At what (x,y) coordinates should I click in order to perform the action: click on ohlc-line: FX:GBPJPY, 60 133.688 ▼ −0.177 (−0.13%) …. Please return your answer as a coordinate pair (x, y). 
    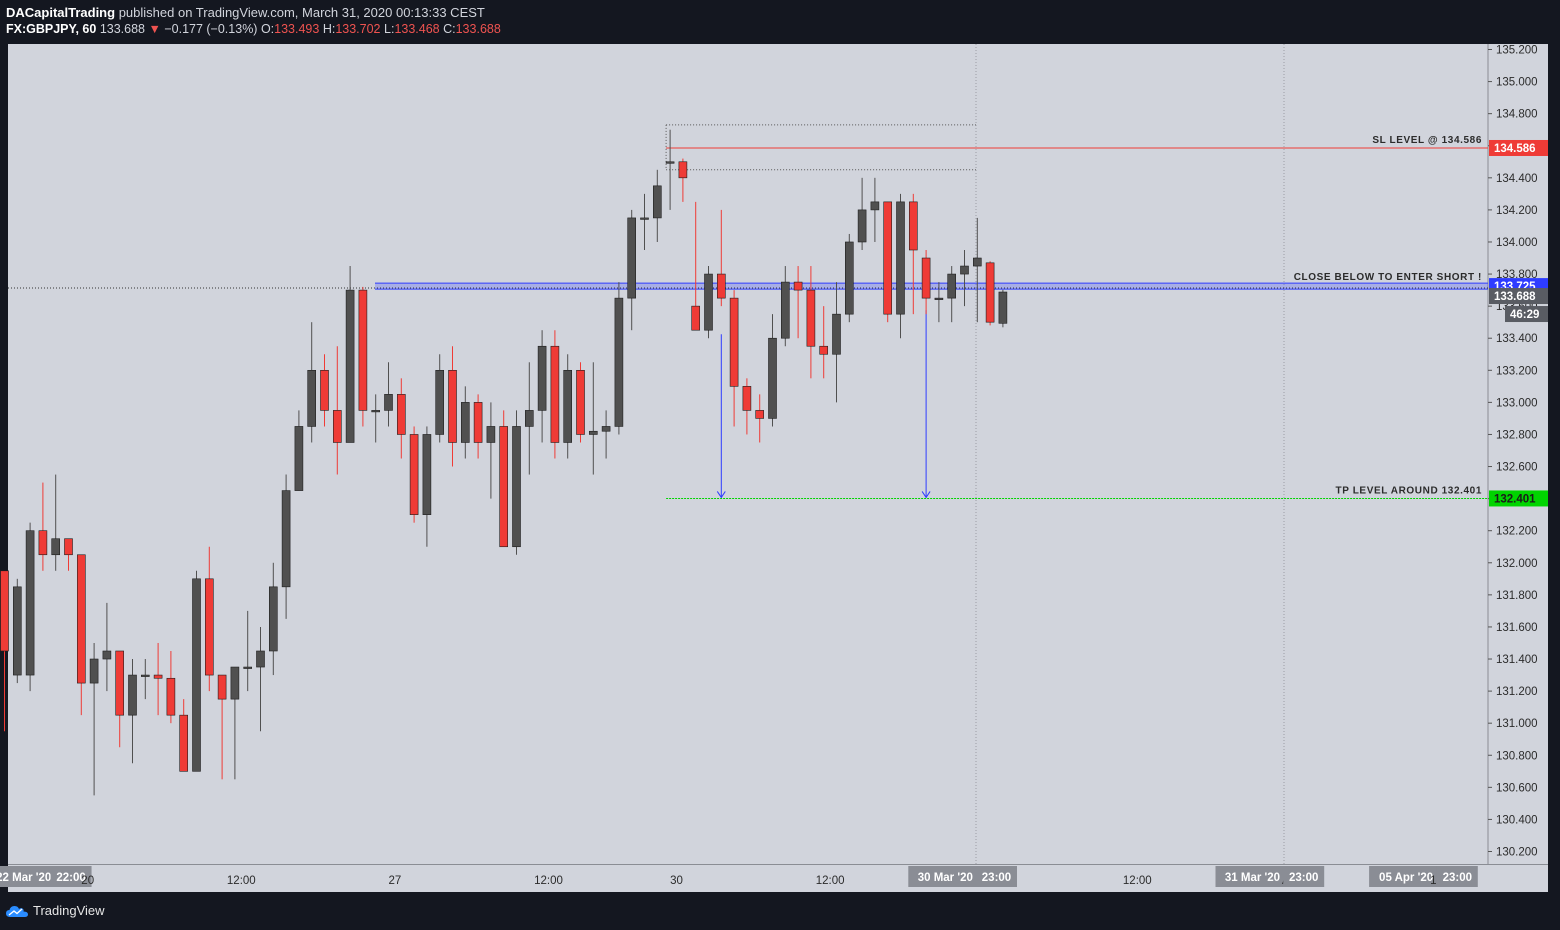
    Looking at the image, I should click on (253, 29).